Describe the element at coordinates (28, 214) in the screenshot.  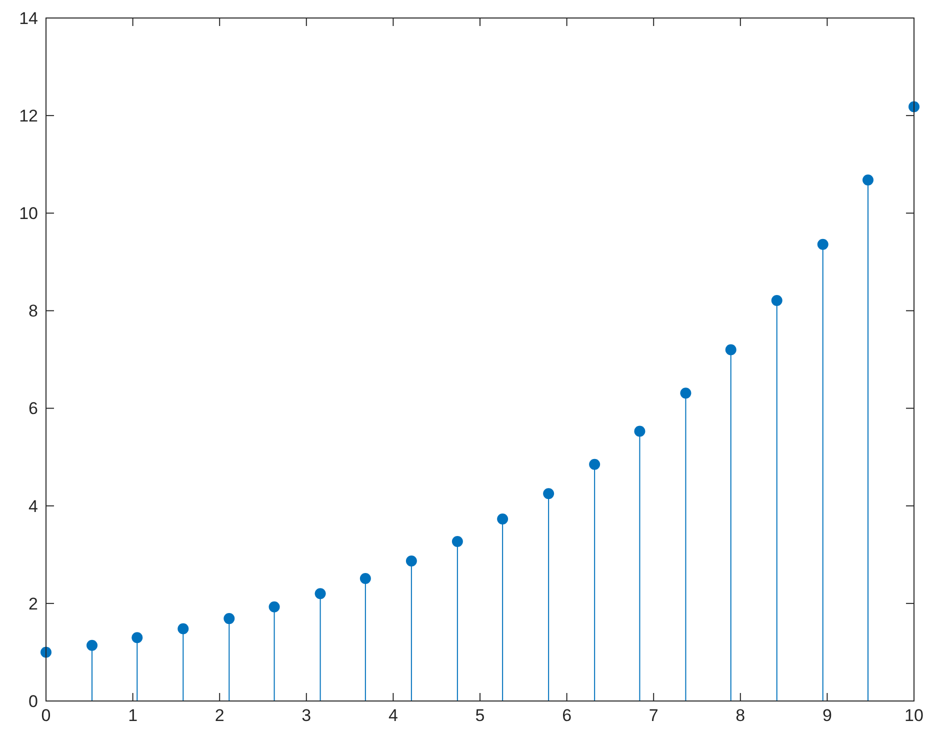
I see `y-tick-label: 10` at that location.